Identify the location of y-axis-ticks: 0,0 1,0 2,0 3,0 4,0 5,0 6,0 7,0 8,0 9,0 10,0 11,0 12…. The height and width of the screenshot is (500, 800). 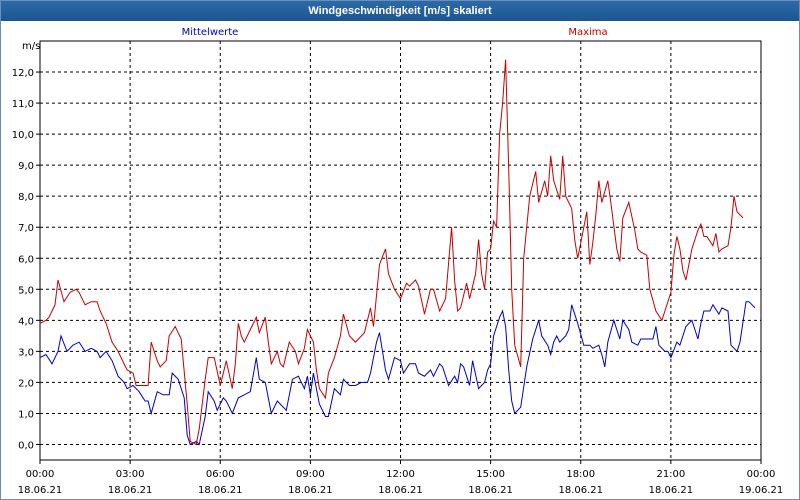
(26, 259).